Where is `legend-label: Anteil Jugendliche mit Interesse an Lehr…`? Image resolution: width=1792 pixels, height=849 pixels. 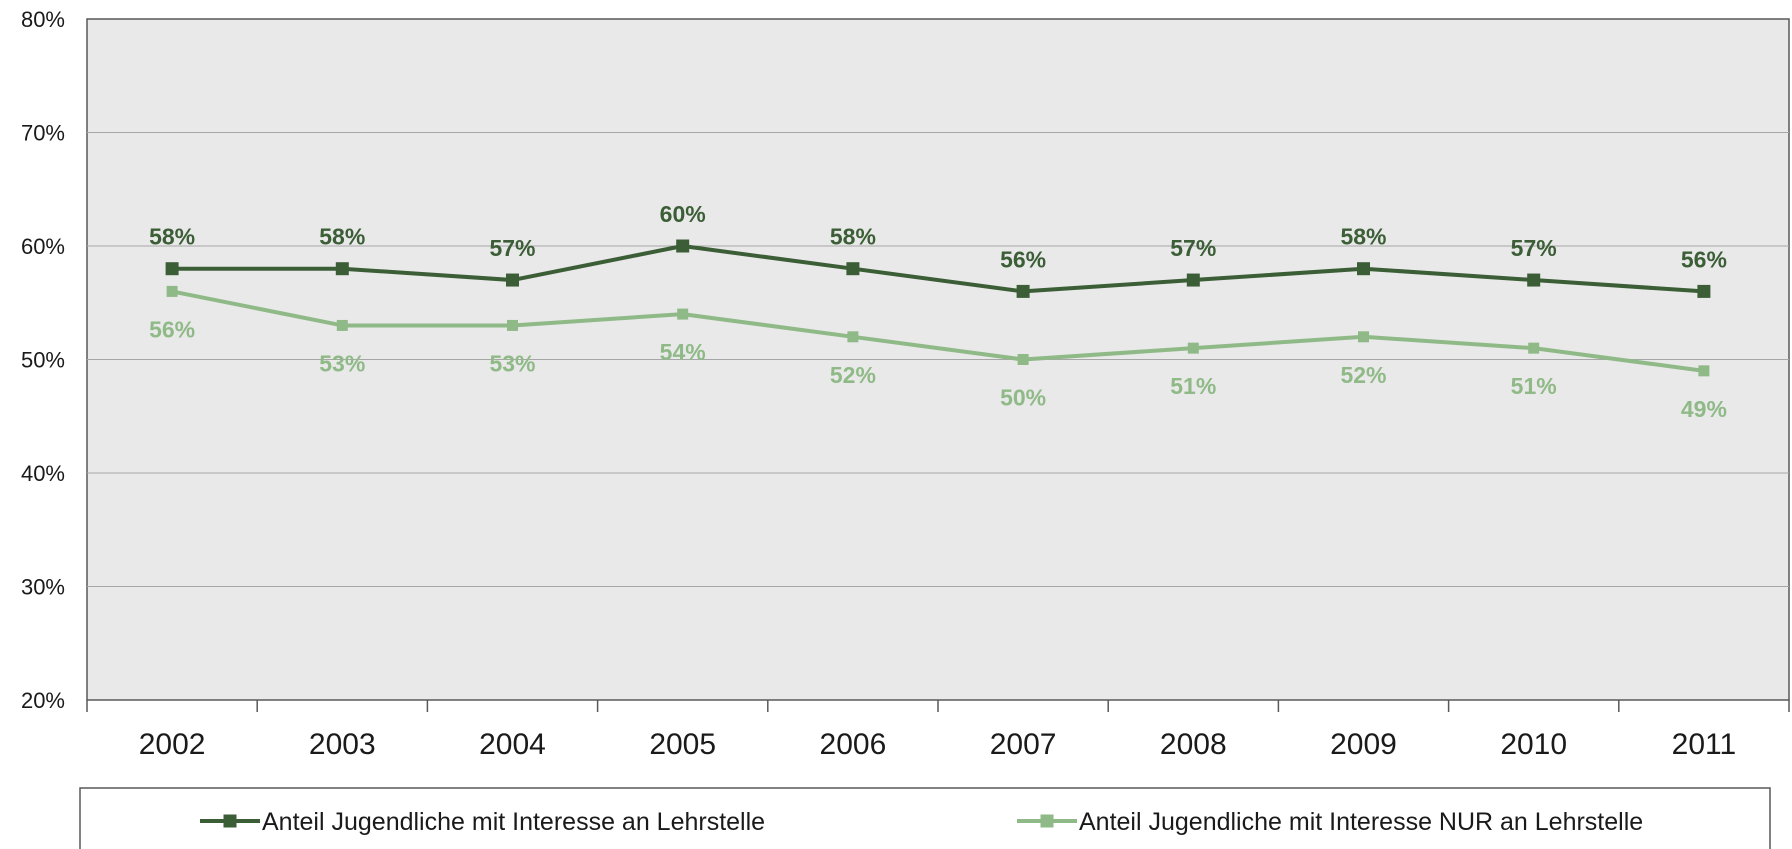
legend-label: Anteil Jugendliche mit Interesse an Lehr… is located at coordinates (513, 822).